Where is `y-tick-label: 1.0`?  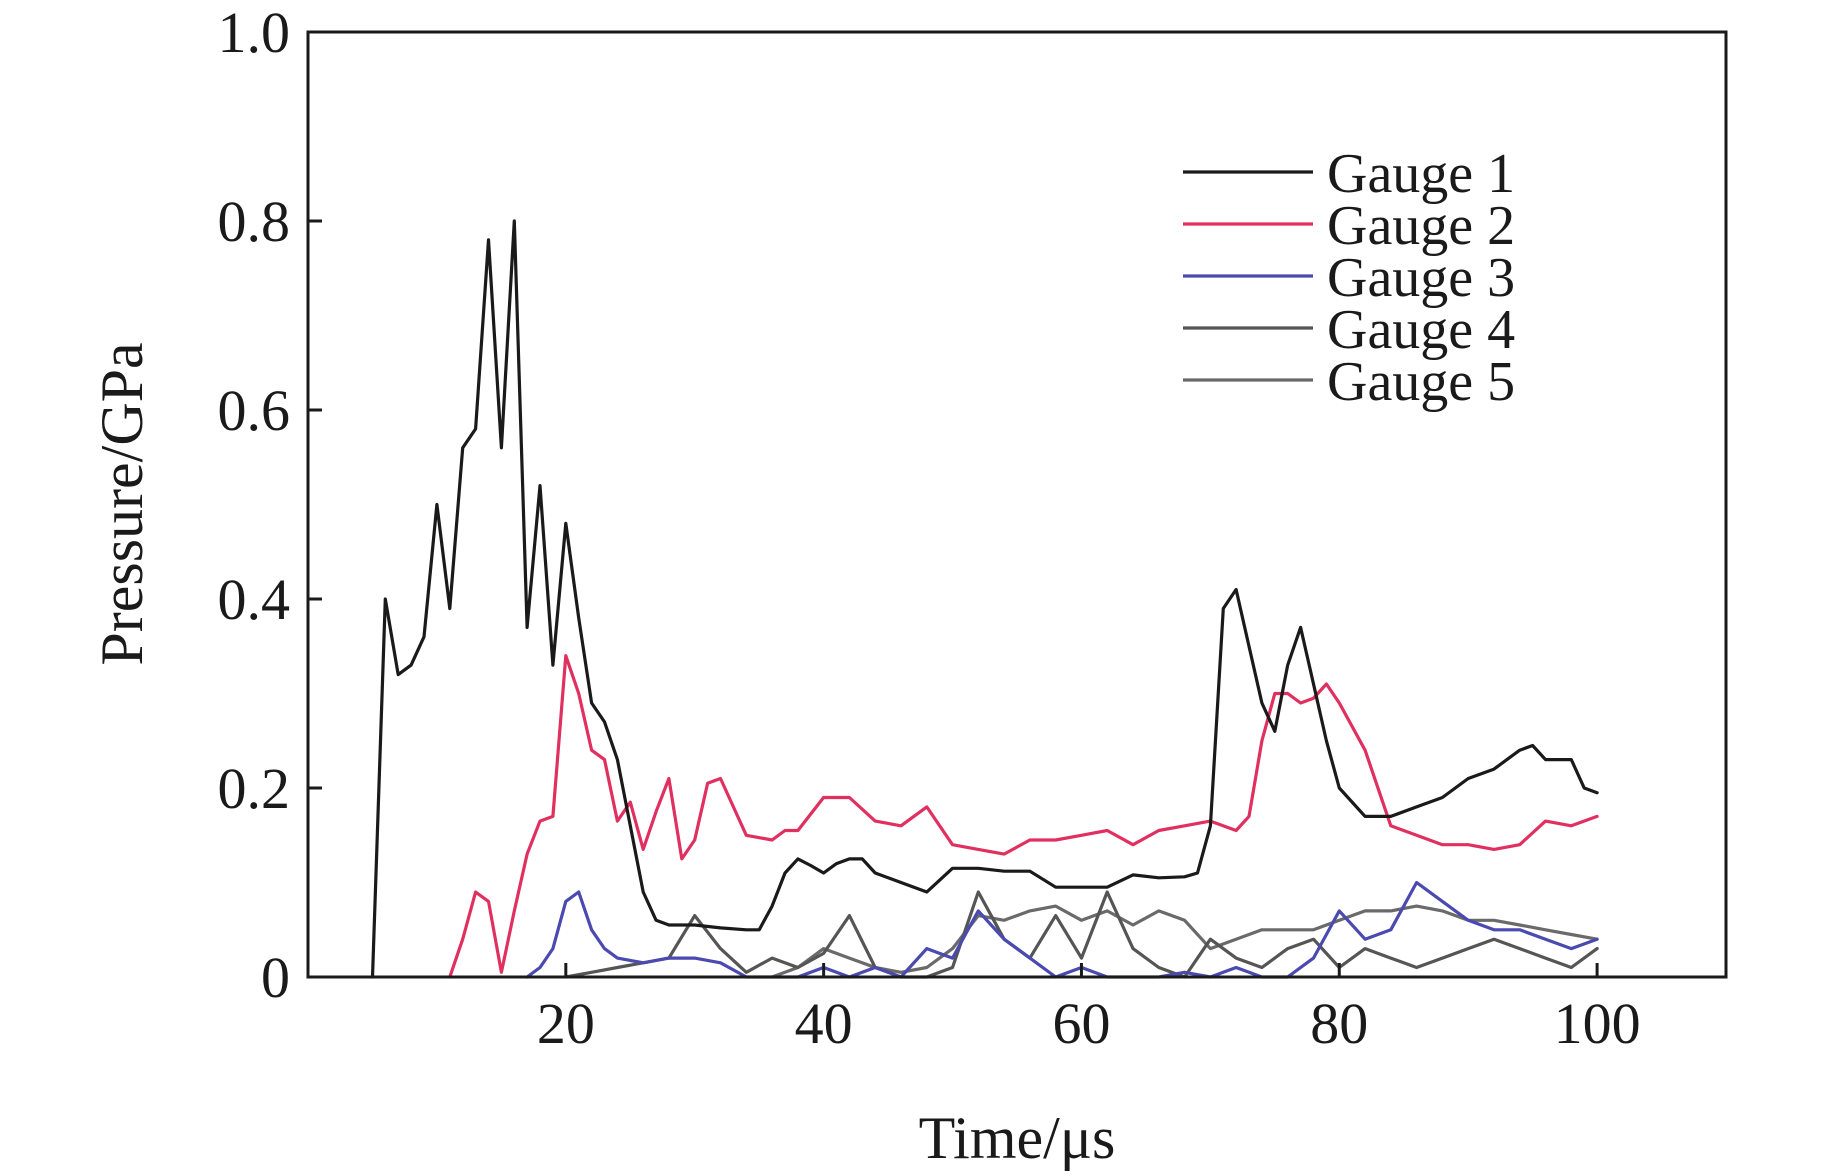
y-tick-label: 1.0 is located at coordinates (254, 32).